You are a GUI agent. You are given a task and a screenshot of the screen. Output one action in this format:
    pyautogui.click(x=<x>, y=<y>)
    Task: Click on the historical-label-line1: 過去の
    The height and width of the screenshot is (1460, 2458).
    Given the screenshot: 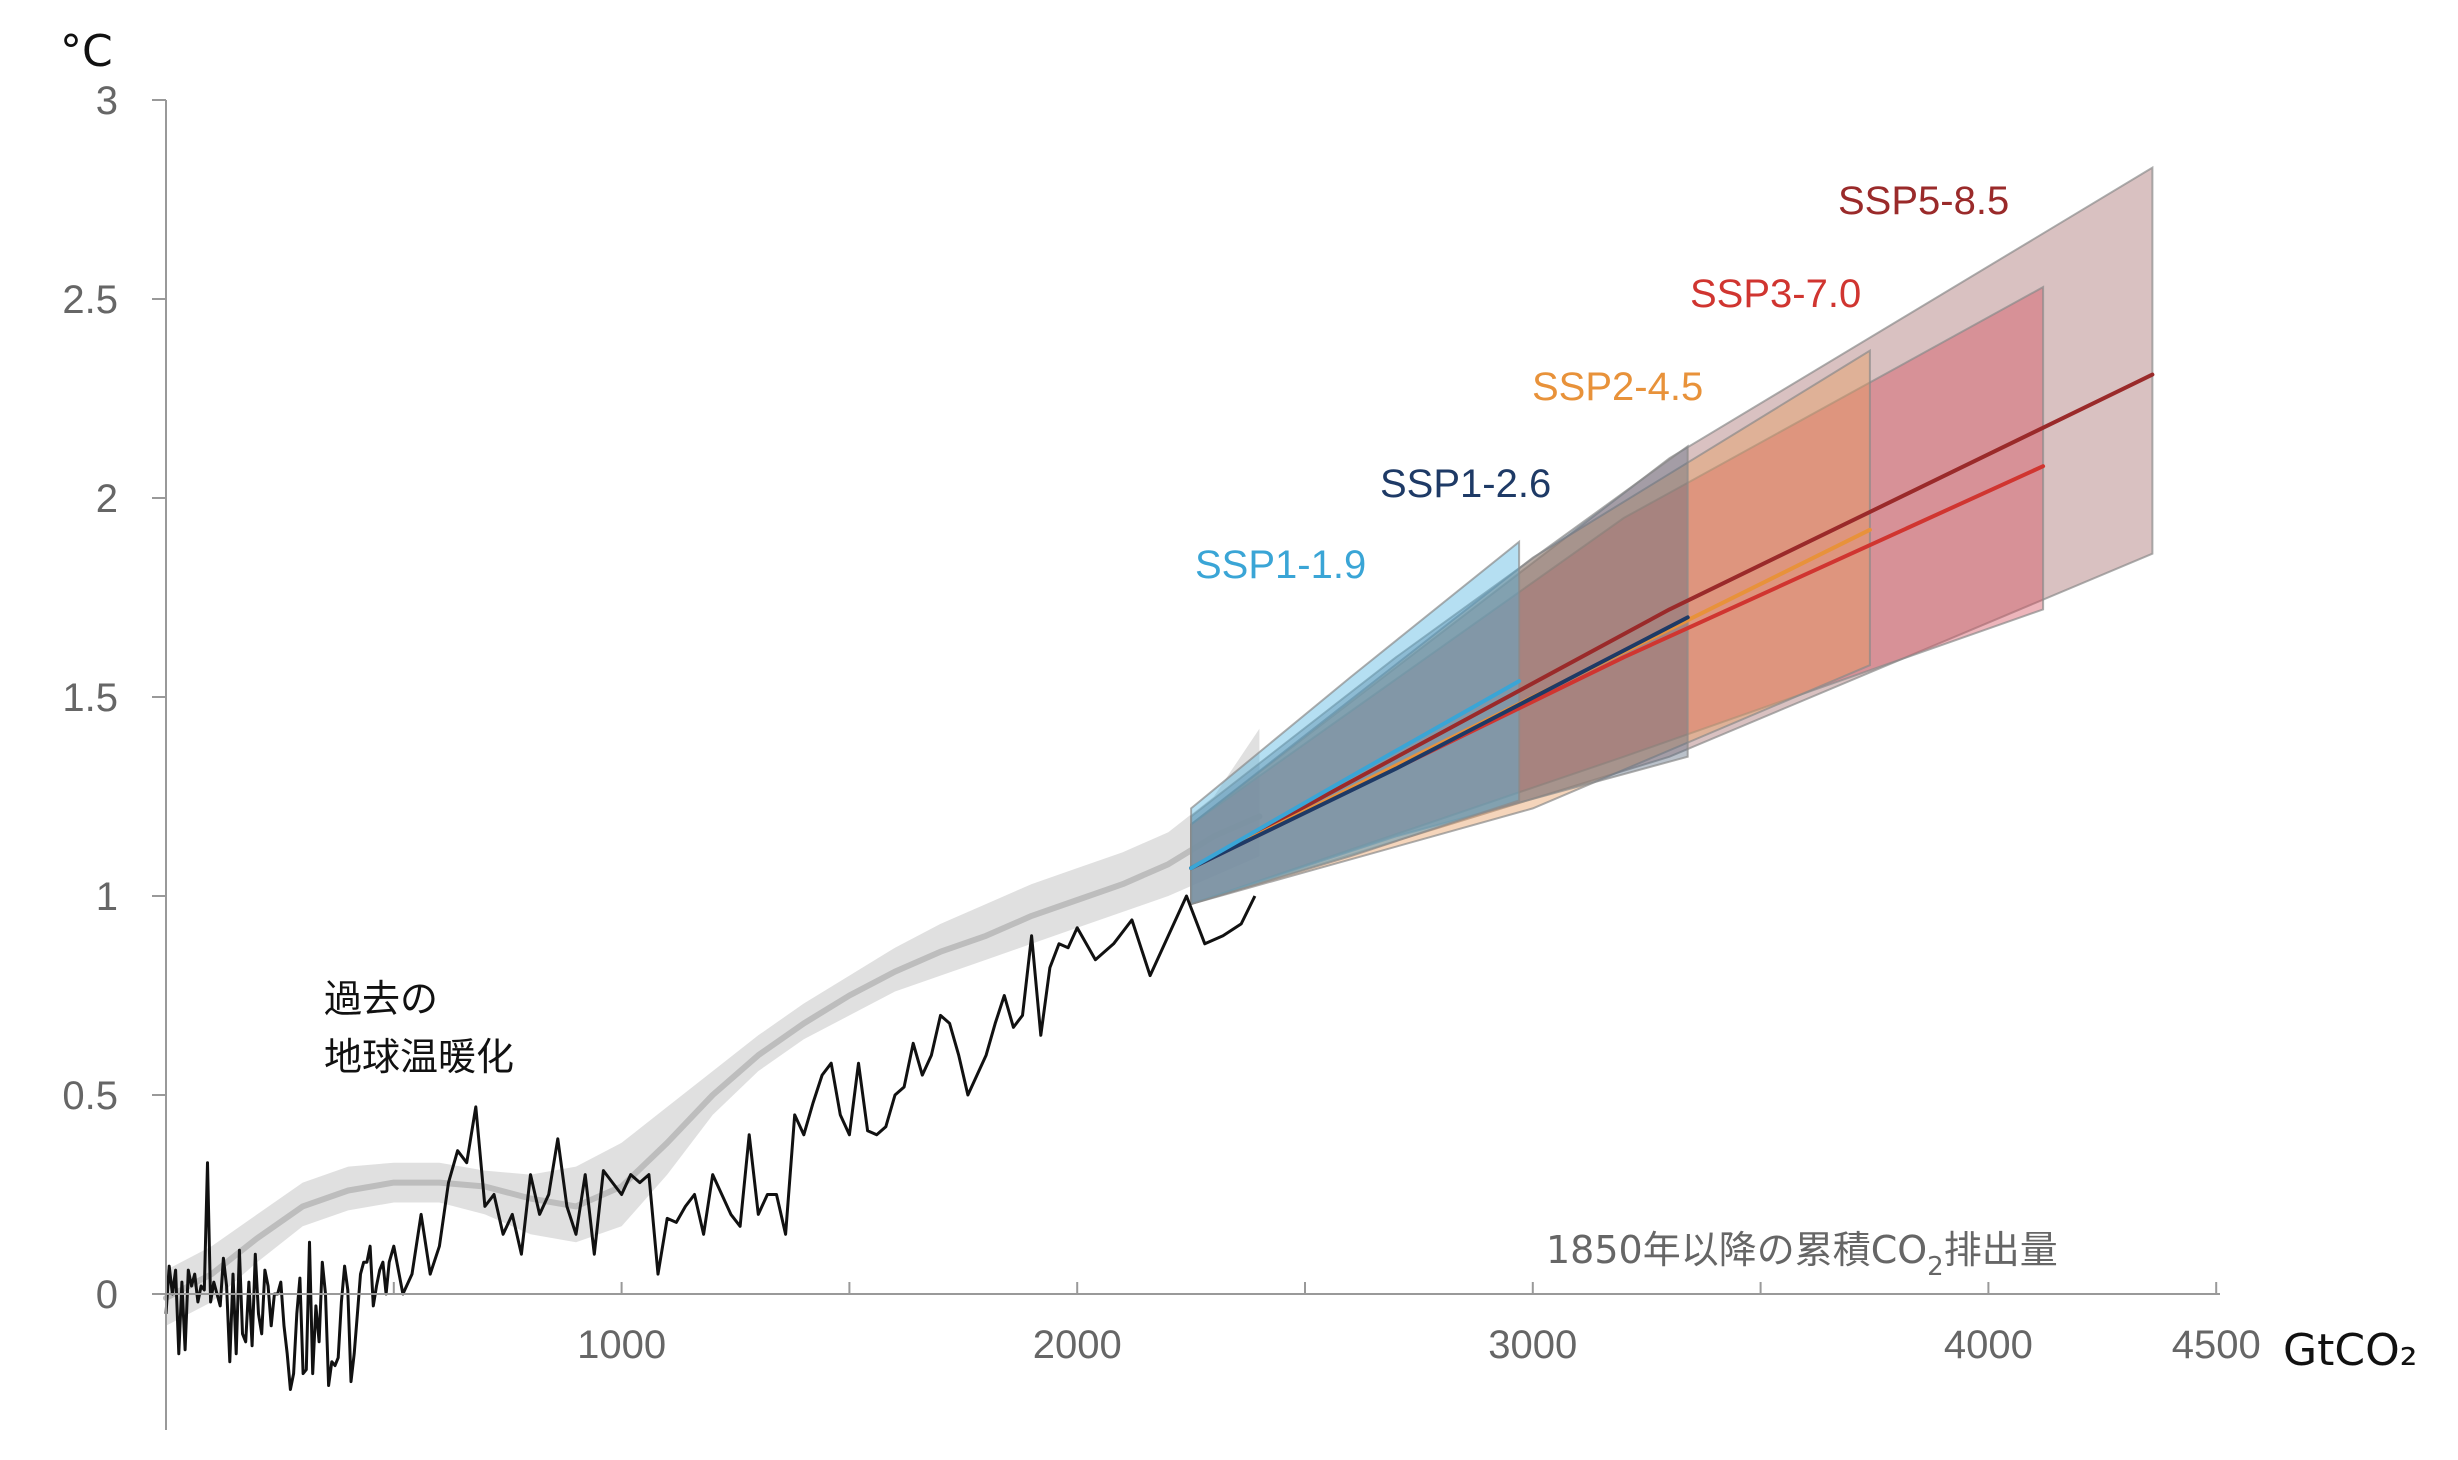 What is the action you would take?
    pyautogui.click(x=381, y=999)
    